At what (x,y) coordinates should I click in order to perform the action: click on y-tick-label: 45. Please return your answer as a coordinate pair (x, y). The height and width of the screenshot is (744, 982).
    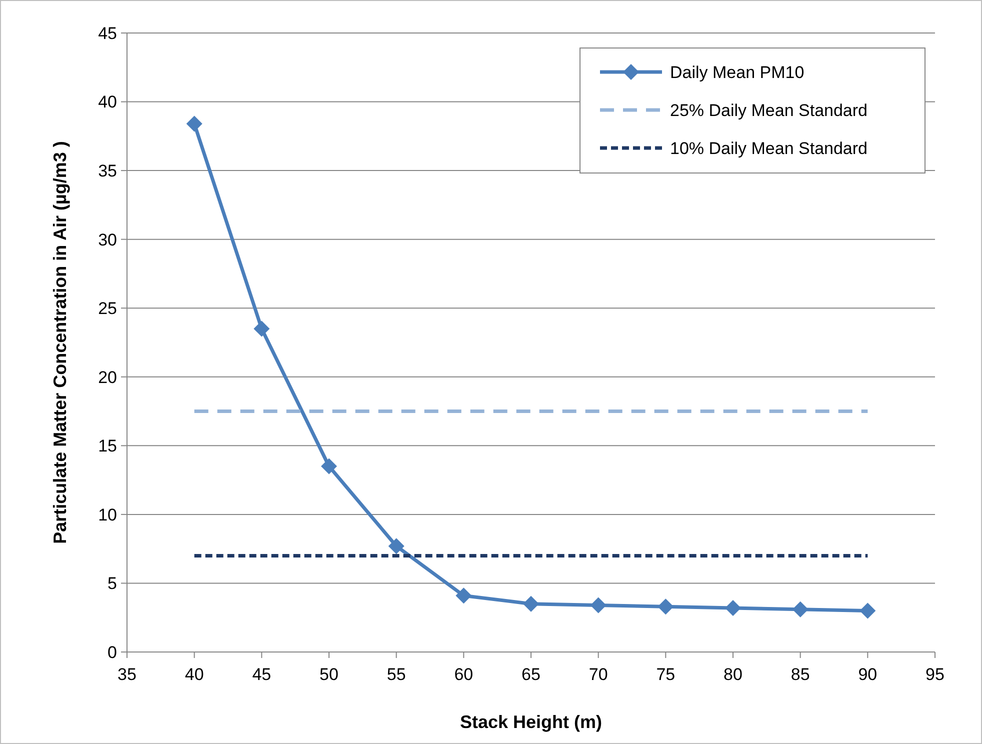
    Looking at the image, I should click on (107, 33).